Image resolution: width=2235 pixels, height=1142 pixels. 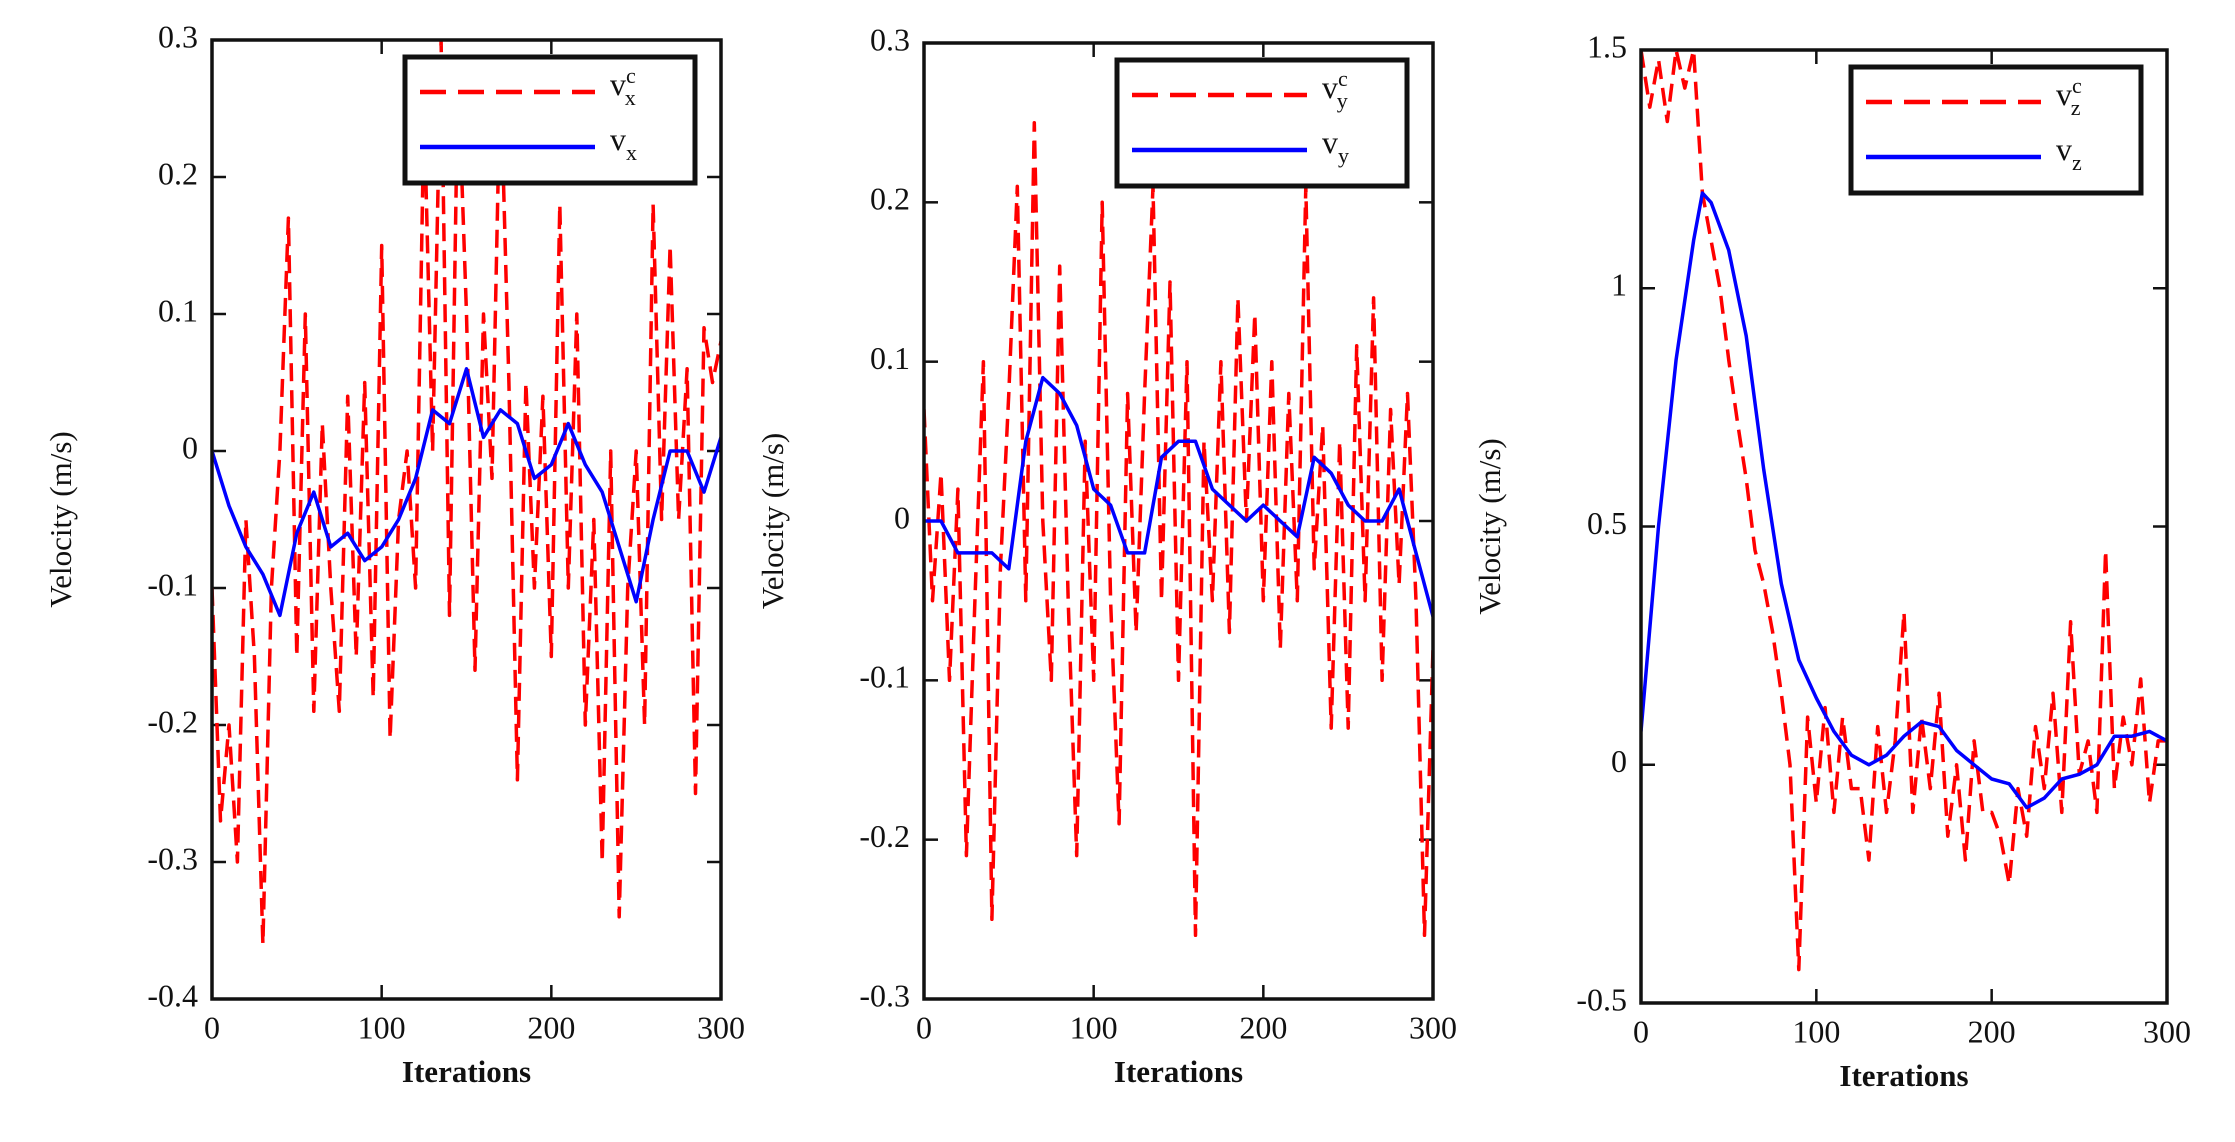 What do you see at coordinates (1607, 523) in the screenshot?
I see `y-tick-label: 0.5` at bounding box center [1607, 523].